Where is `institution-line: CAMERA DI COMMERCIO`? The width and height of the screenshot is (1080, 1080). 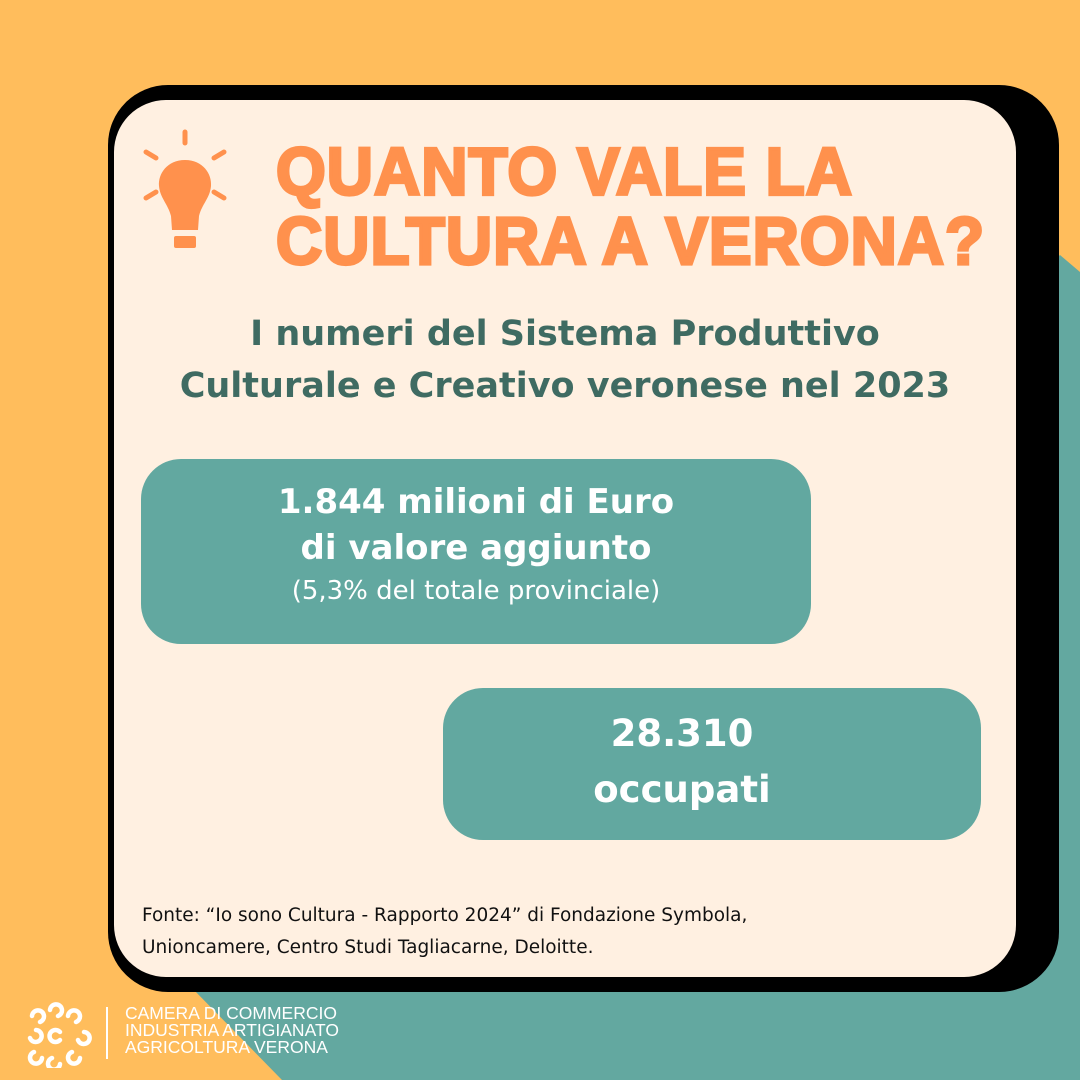 institution-line: CAMERA DI COMMERCIO is located at coordinates (231, 1013).